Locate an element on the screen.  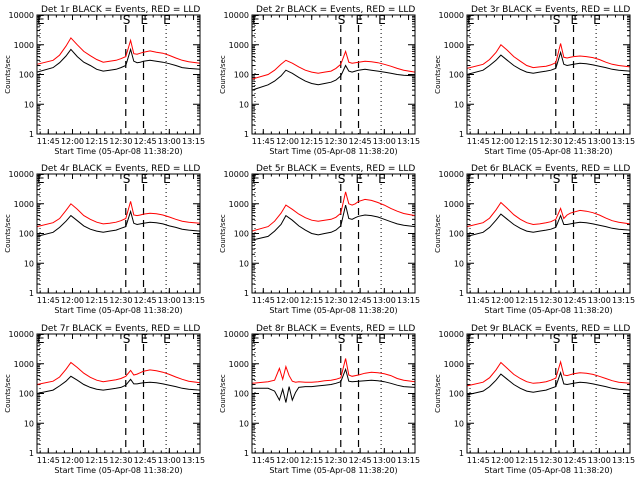
plot-frame is located at coordinates (333, 74).